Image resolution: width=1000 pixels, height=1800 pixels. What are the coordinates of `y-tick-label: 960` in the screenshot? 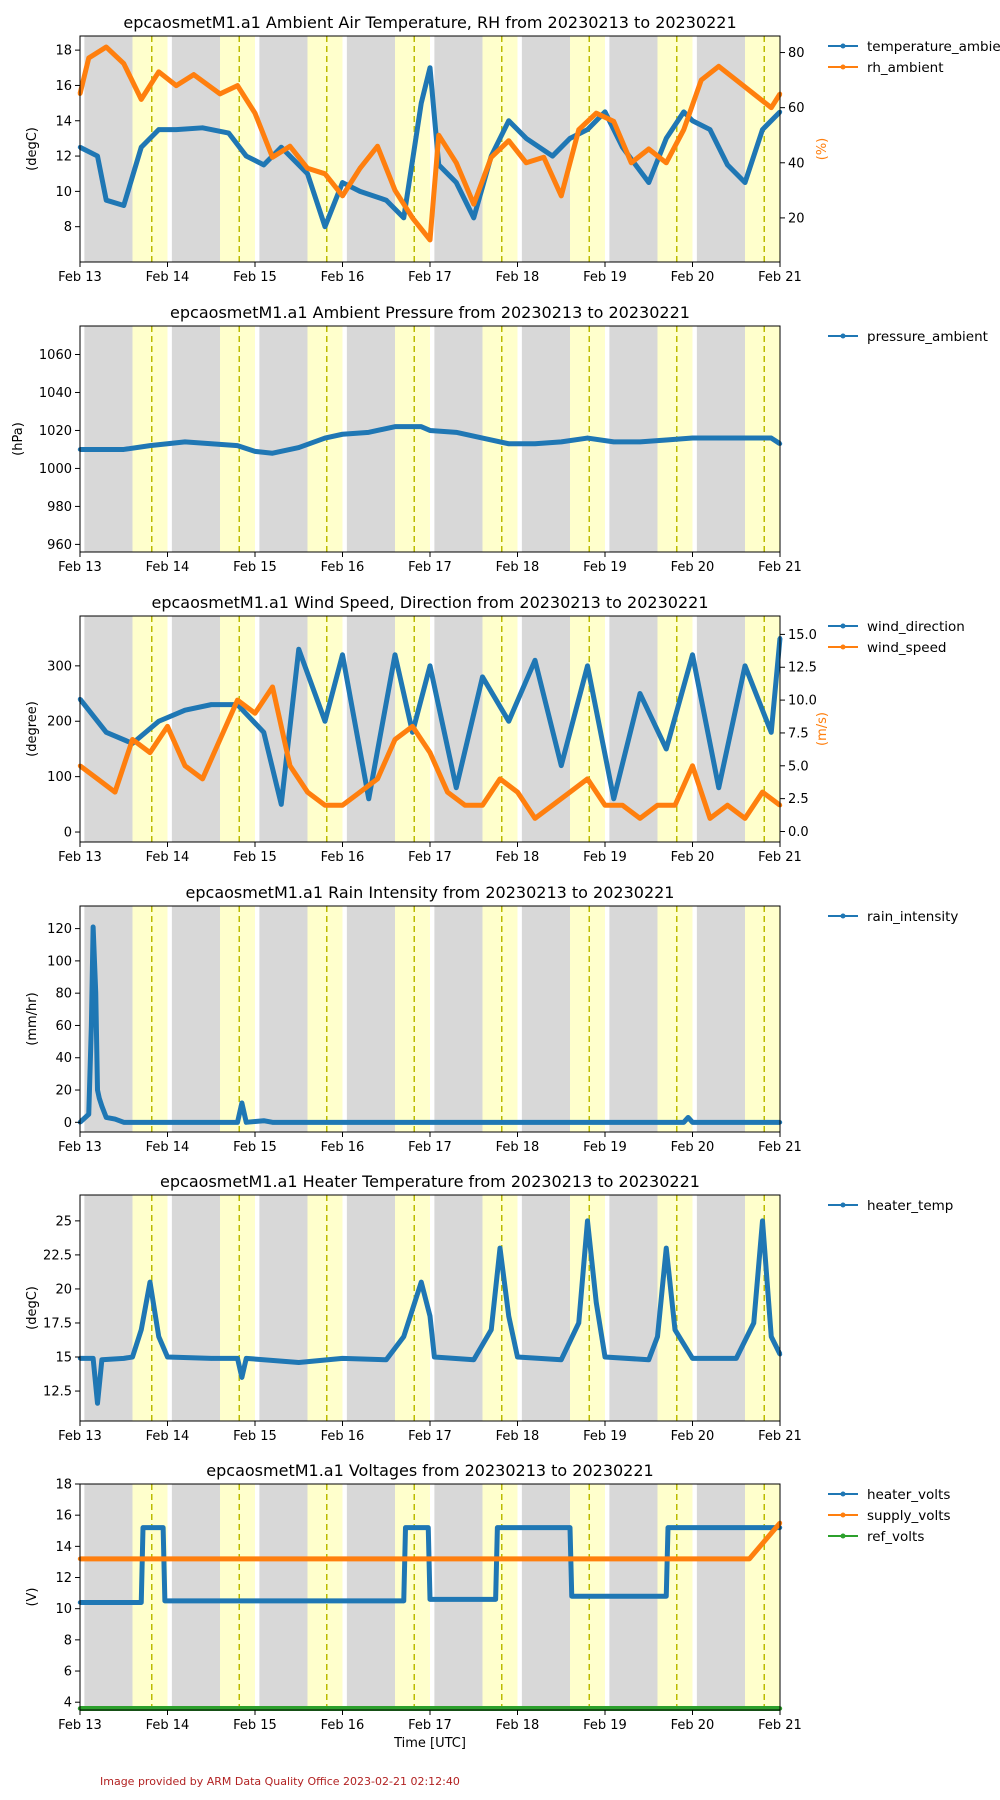 It's located at (59, 545).